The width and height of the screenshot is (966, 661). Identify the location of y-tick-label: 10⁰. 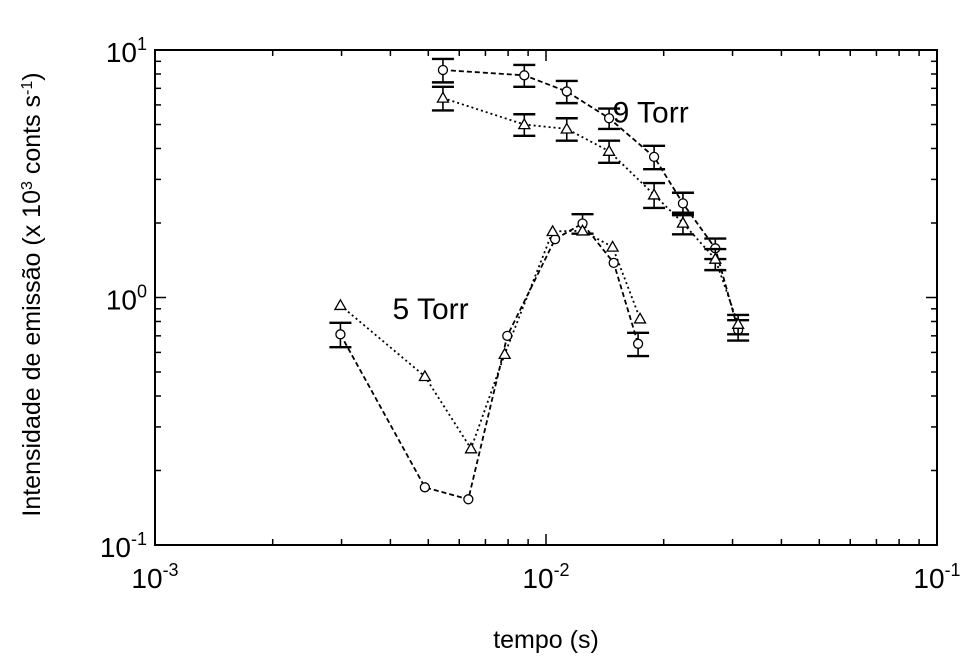
(126, 299).